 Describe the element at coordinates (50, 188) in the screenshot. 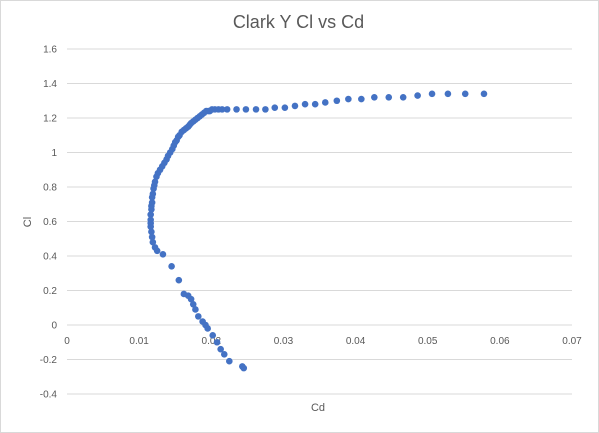

I see `y-tick-label: 0.8` at that location.